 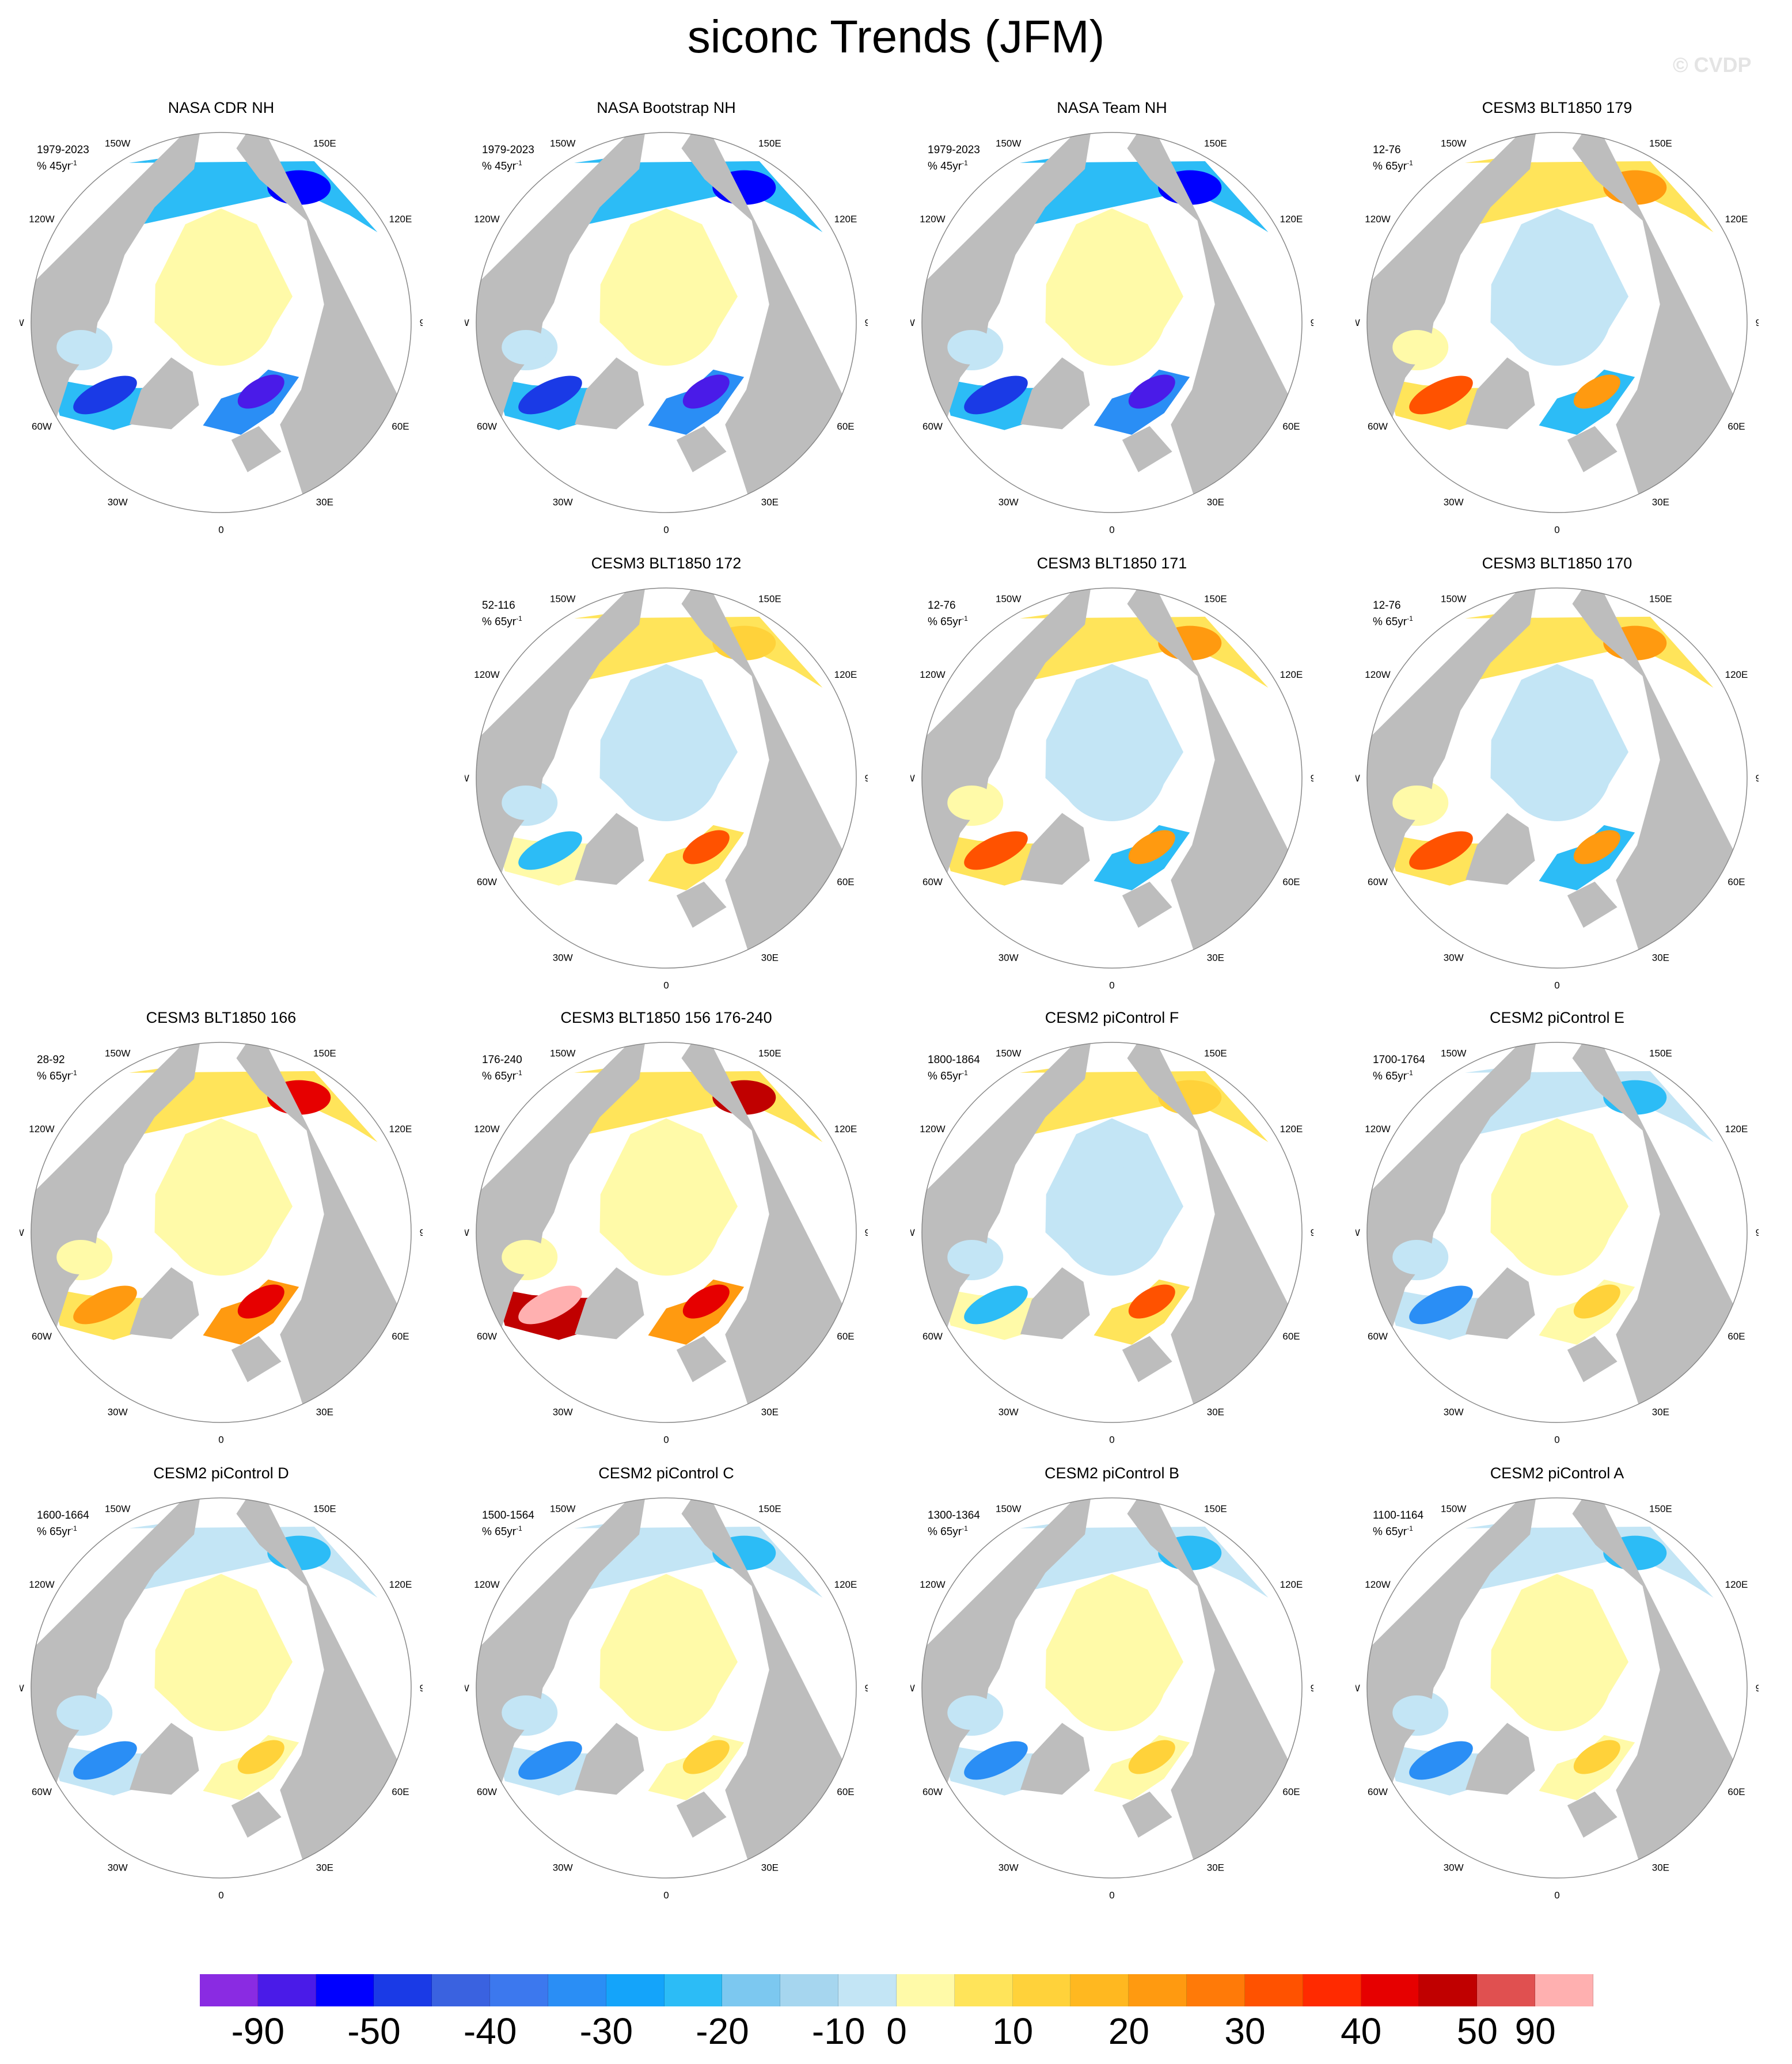 What do you see at coordinates (896, 36) in the screenshot?
I see `figure-title: siconc Trends (JFM)` at bounding box center [896, 36].